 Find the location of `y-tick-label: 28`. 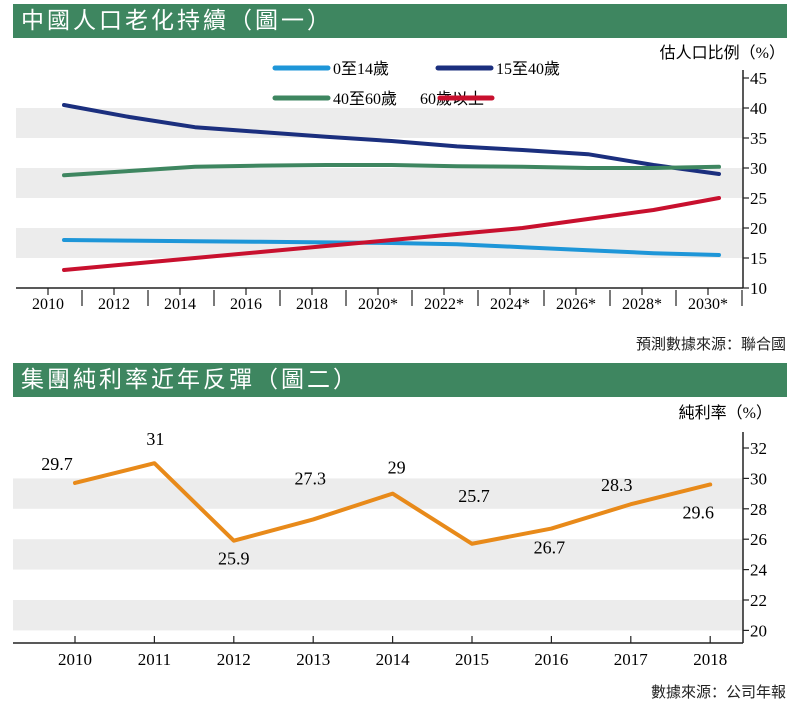

y-tick-label: 28 is located at coordinates (758, 509).